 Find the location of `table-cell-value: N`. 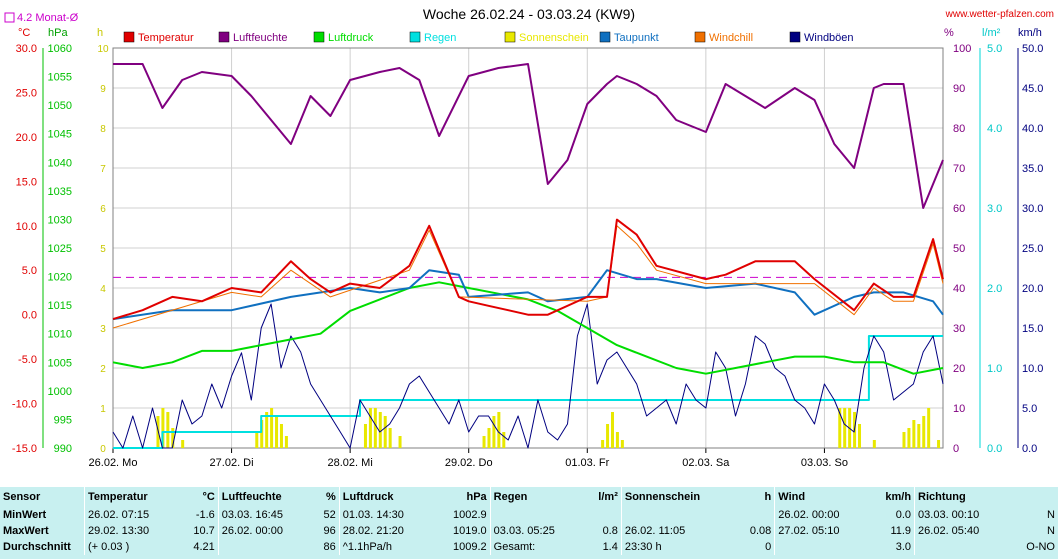

table-cell-value: N is located at coordinates (1051, 531).